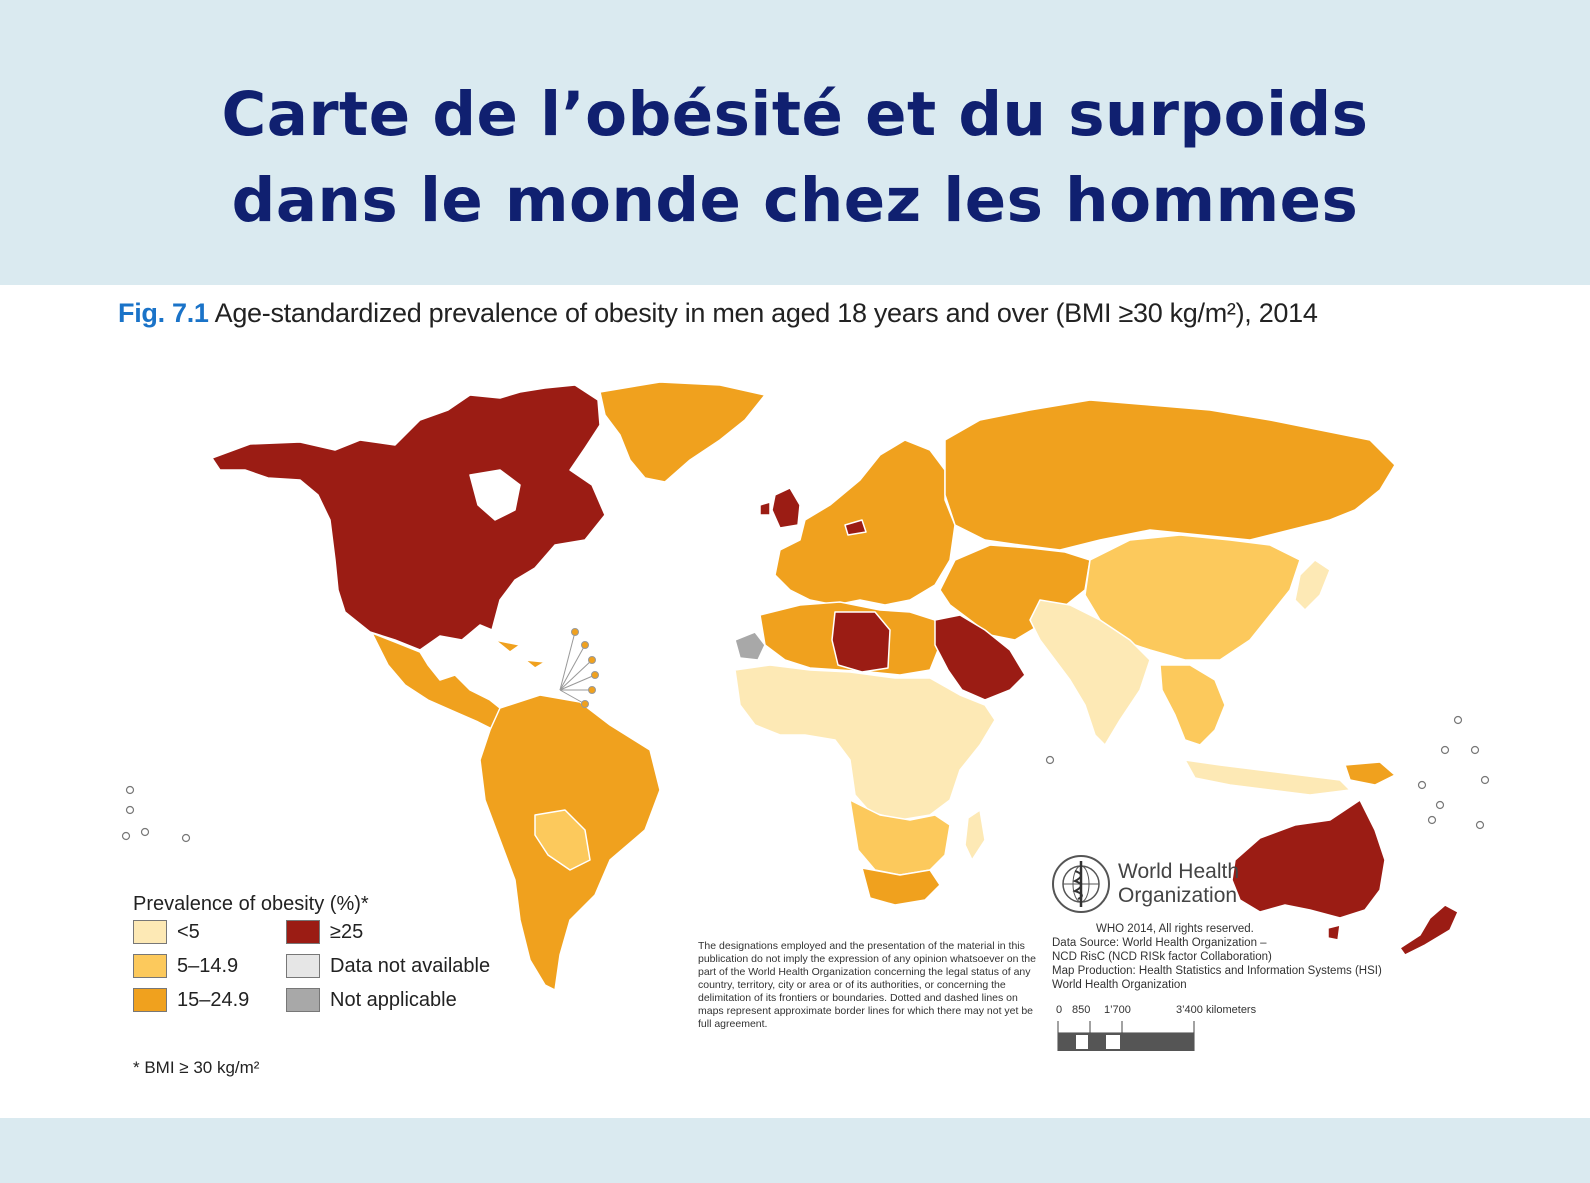 This screenshot has width=1590, height=1183. Describe the element at coordinates (865, 742) in the screenshot. I see `region-sub-saharan-africa` at that location.